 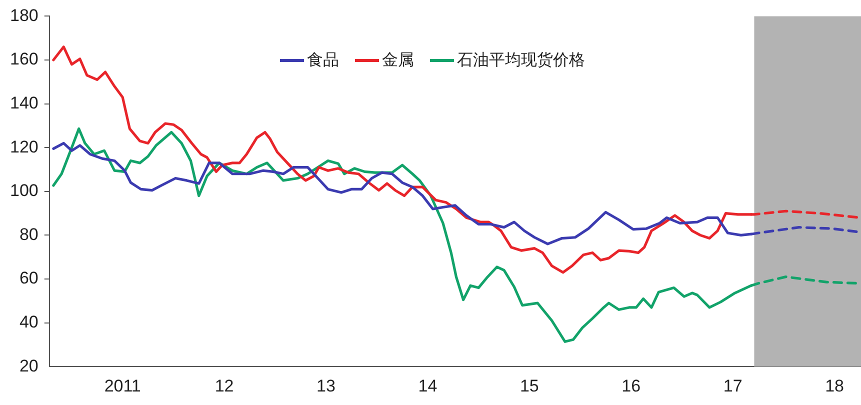 What do you see at coordinates (24, 190) in the screenshot?
I see `y-tick-label: 100` at bounding box center [24, 190].